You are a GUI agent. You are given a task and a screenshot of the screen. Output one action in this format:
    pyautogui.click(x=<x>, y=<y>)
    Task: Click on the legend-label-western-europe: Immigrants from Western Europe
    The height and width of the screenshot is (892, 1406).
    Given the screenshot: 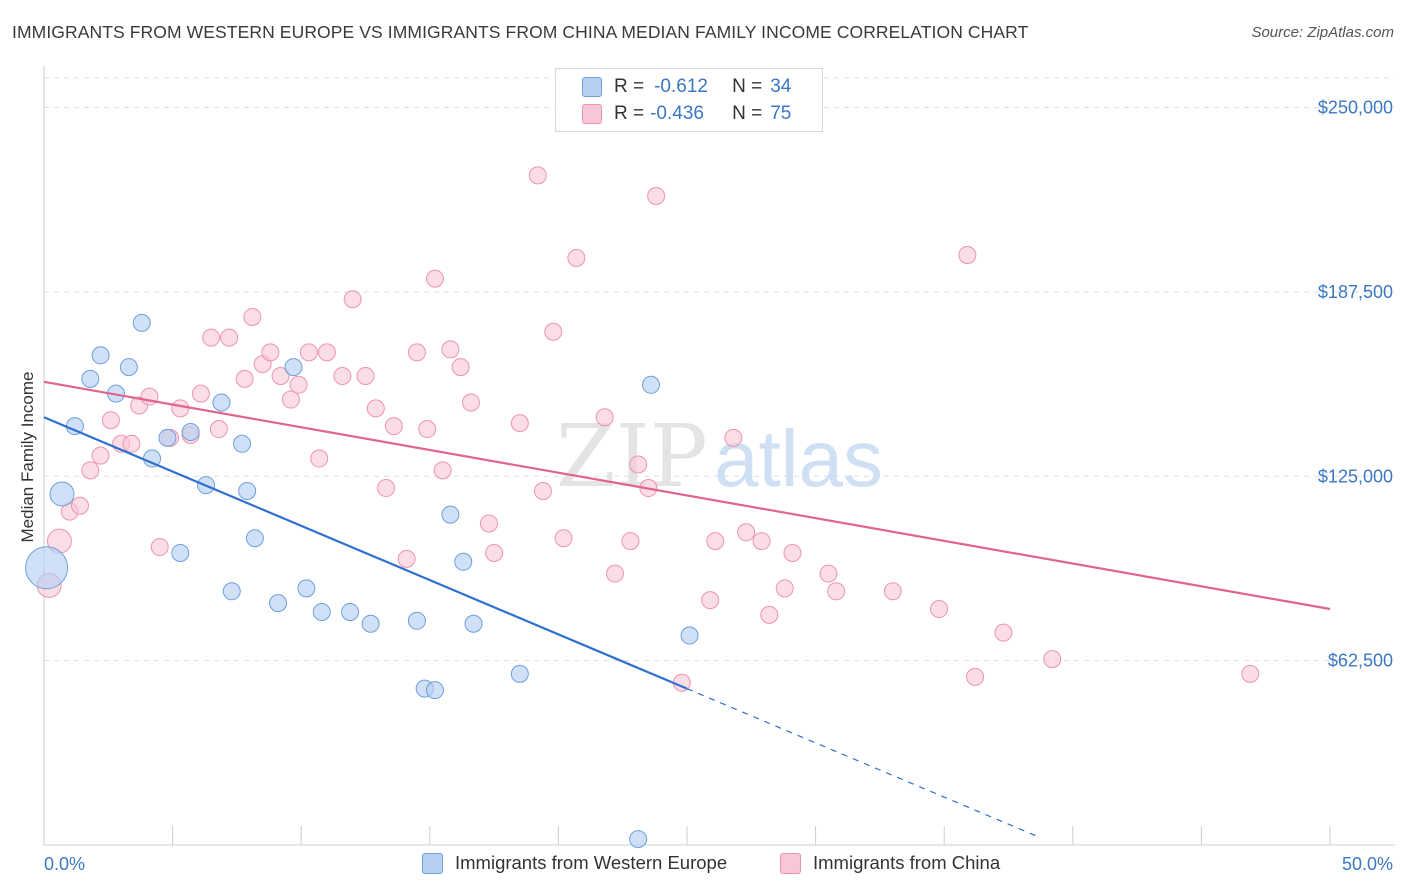 What is the action you would take?
    pyautogui.click(x=591, y=862)
    